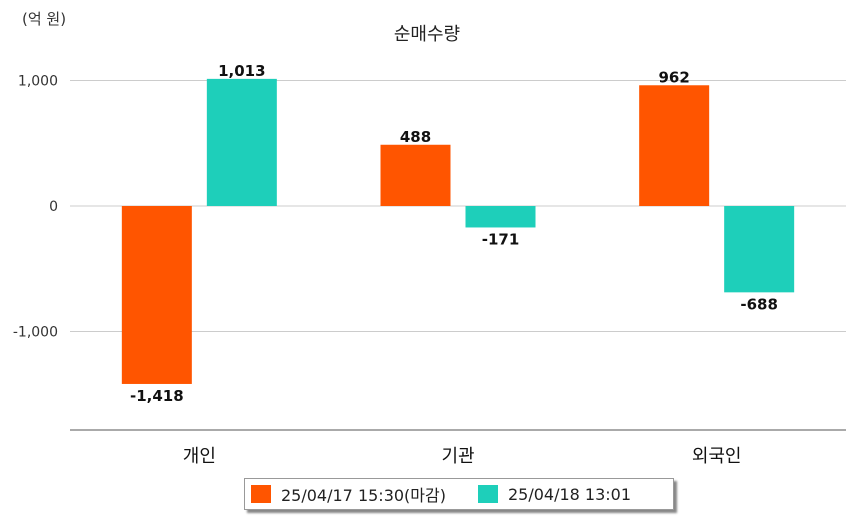 This screenshot has width=854, height=520. I want to click on x-tick-label: 개인, so click(199, 456).